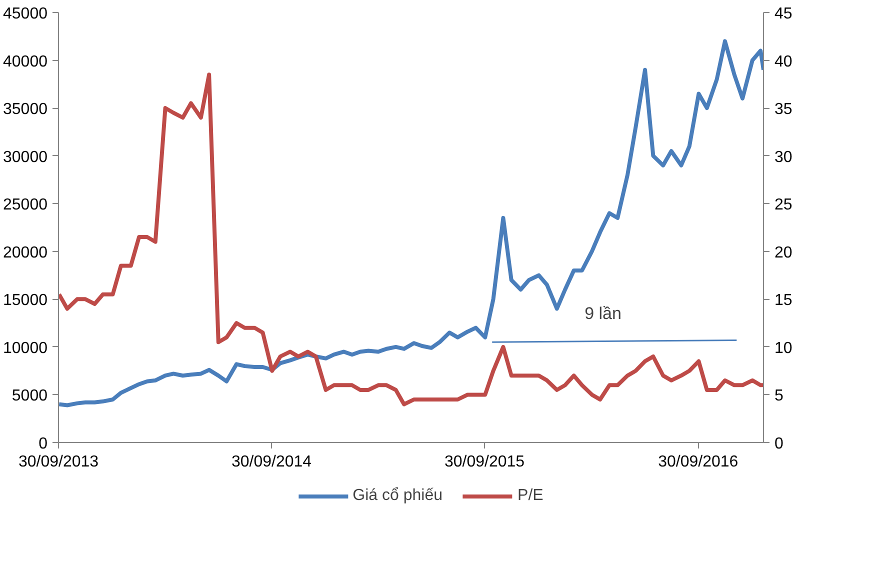  Describe the element at coordinates (779, 396) in the screenshot. I see `y2-tick-label: 5` at that location.